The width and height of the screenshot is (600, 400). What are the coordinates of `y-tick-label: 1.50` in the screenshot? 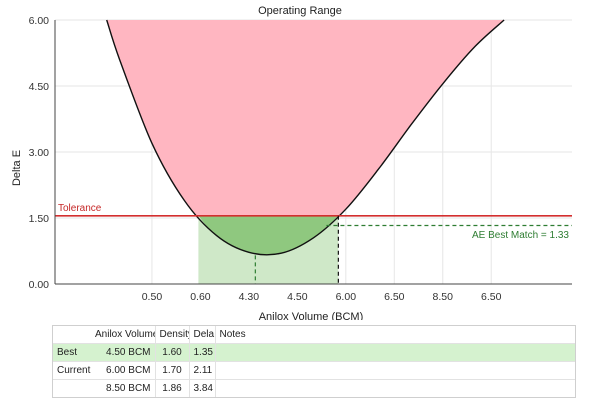 It's located at (39, 219).